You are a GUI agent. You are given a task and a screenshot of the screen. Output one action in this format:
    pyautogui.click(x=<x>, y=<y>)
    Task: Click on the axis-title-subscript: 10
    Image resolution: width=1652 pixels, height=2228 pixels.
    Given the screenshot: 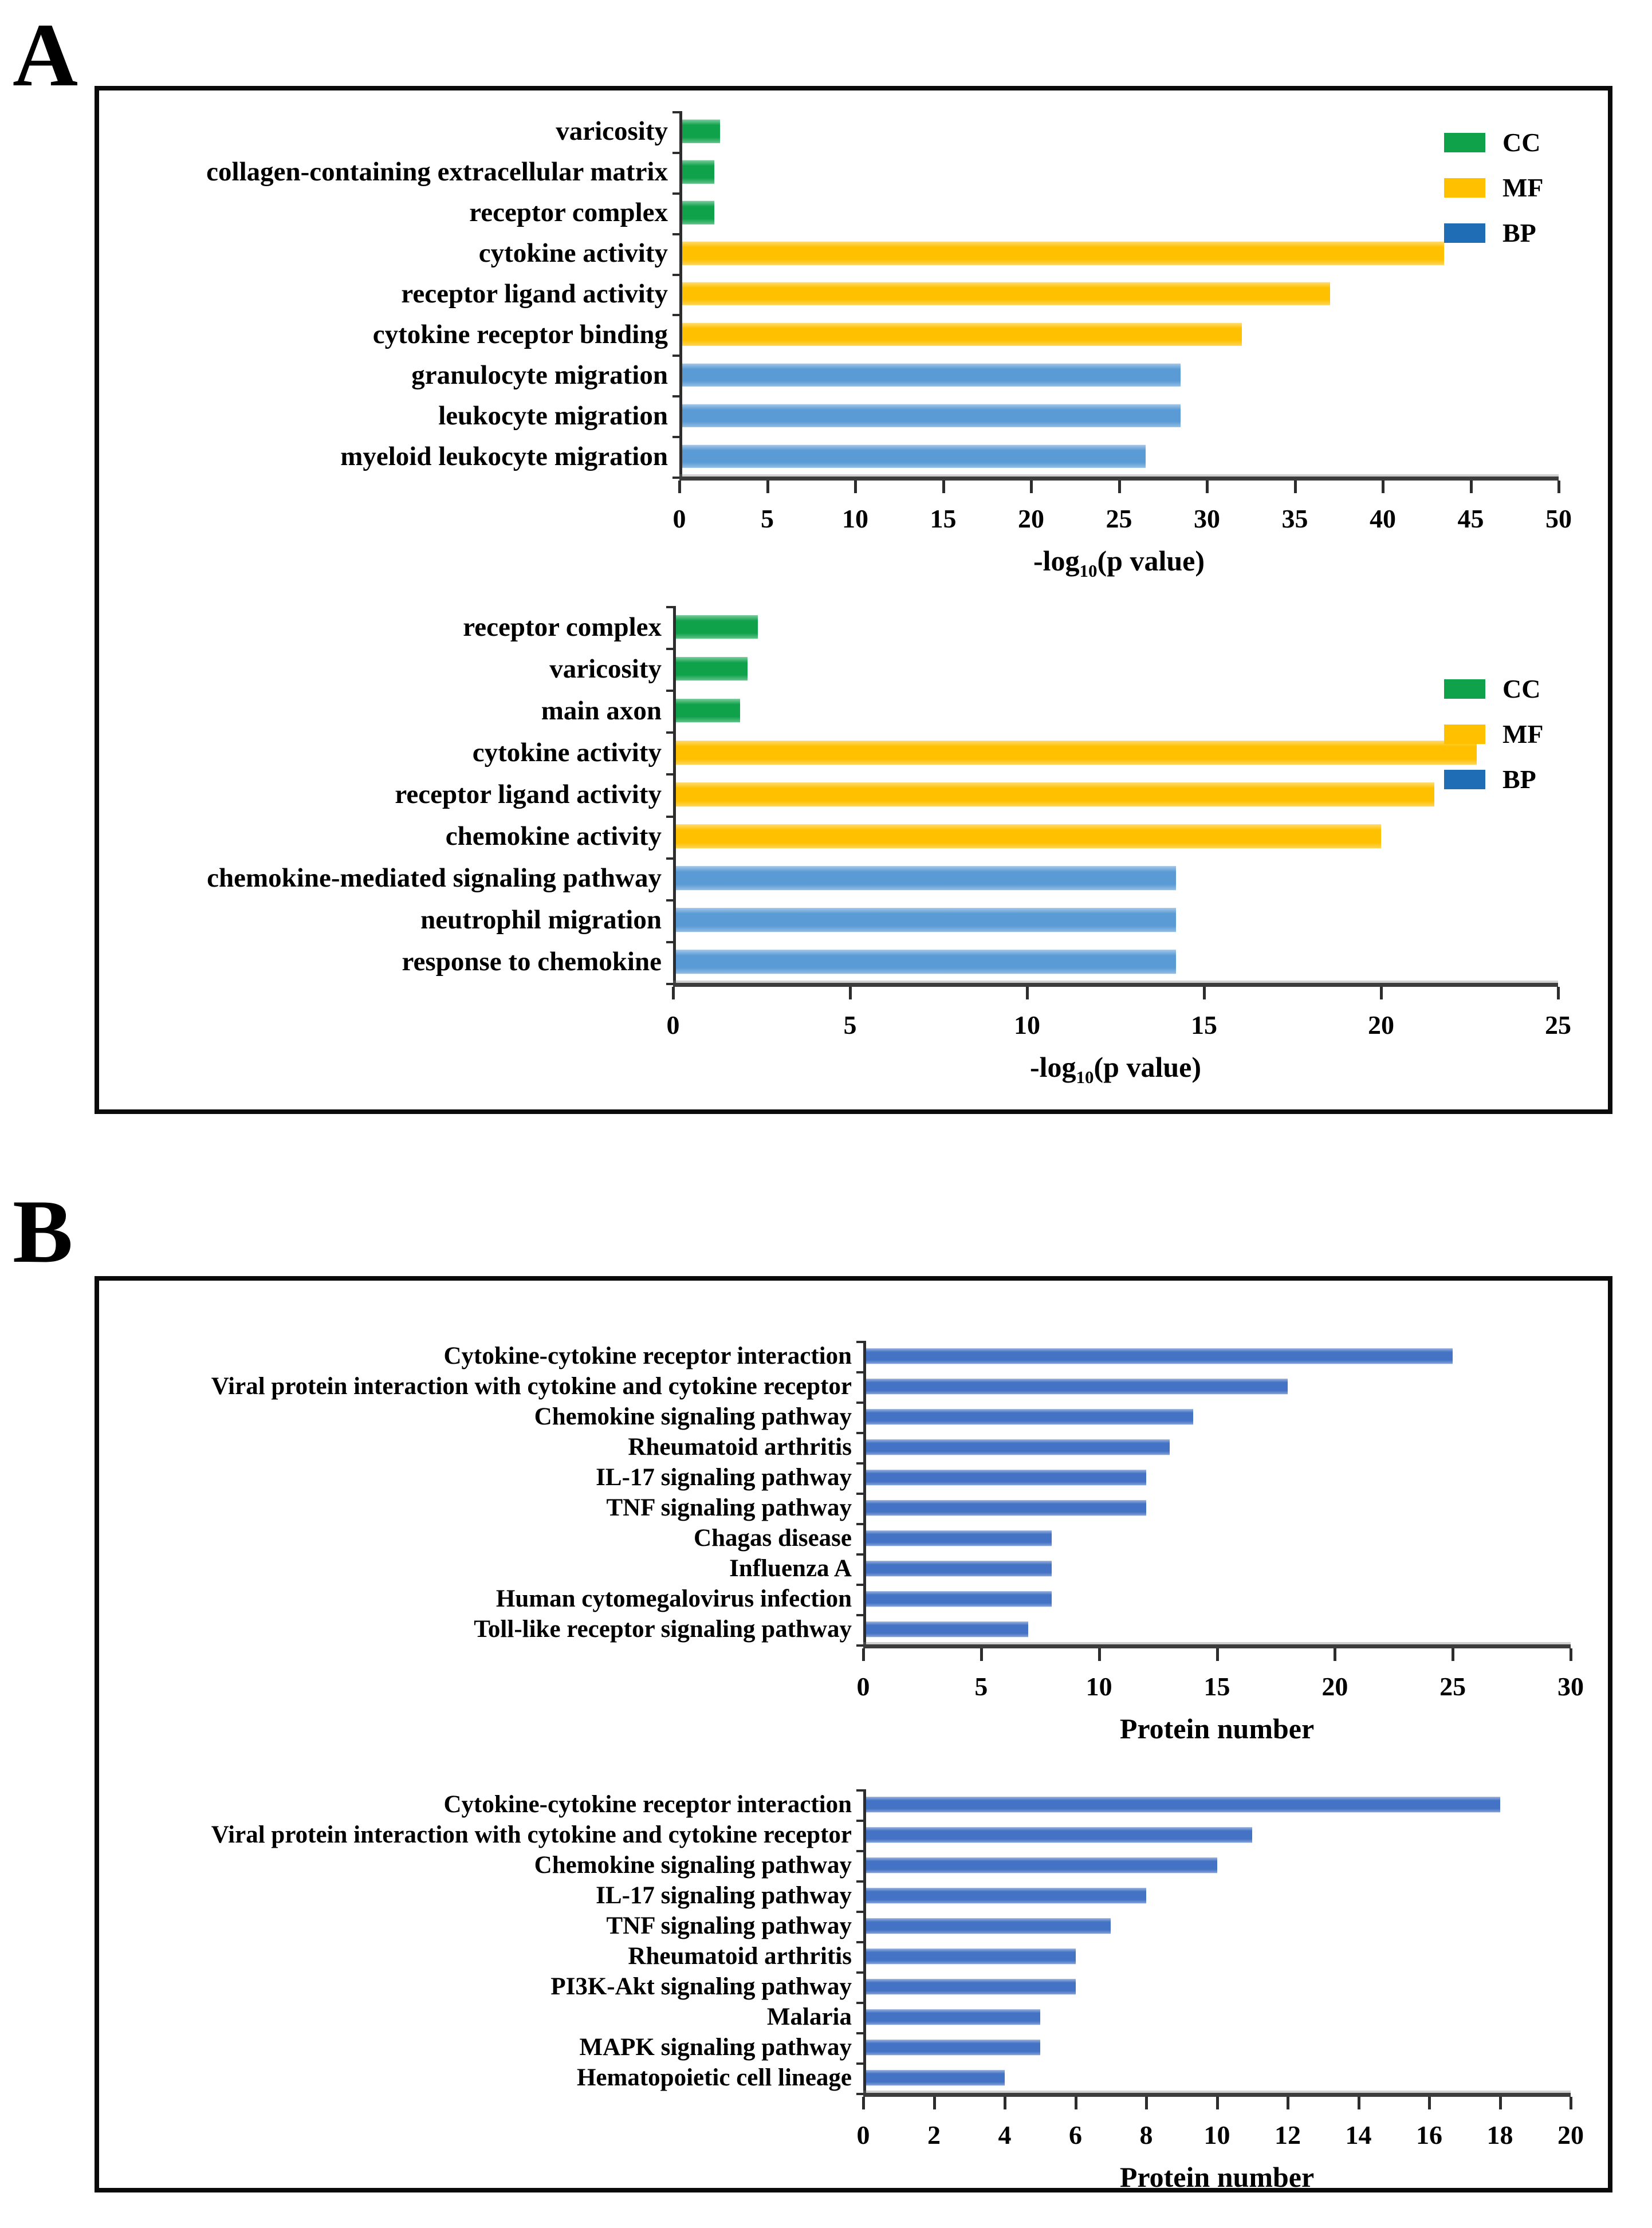 What is the action you would take?
    pyautogui.click(x=1085, y=1077)
    